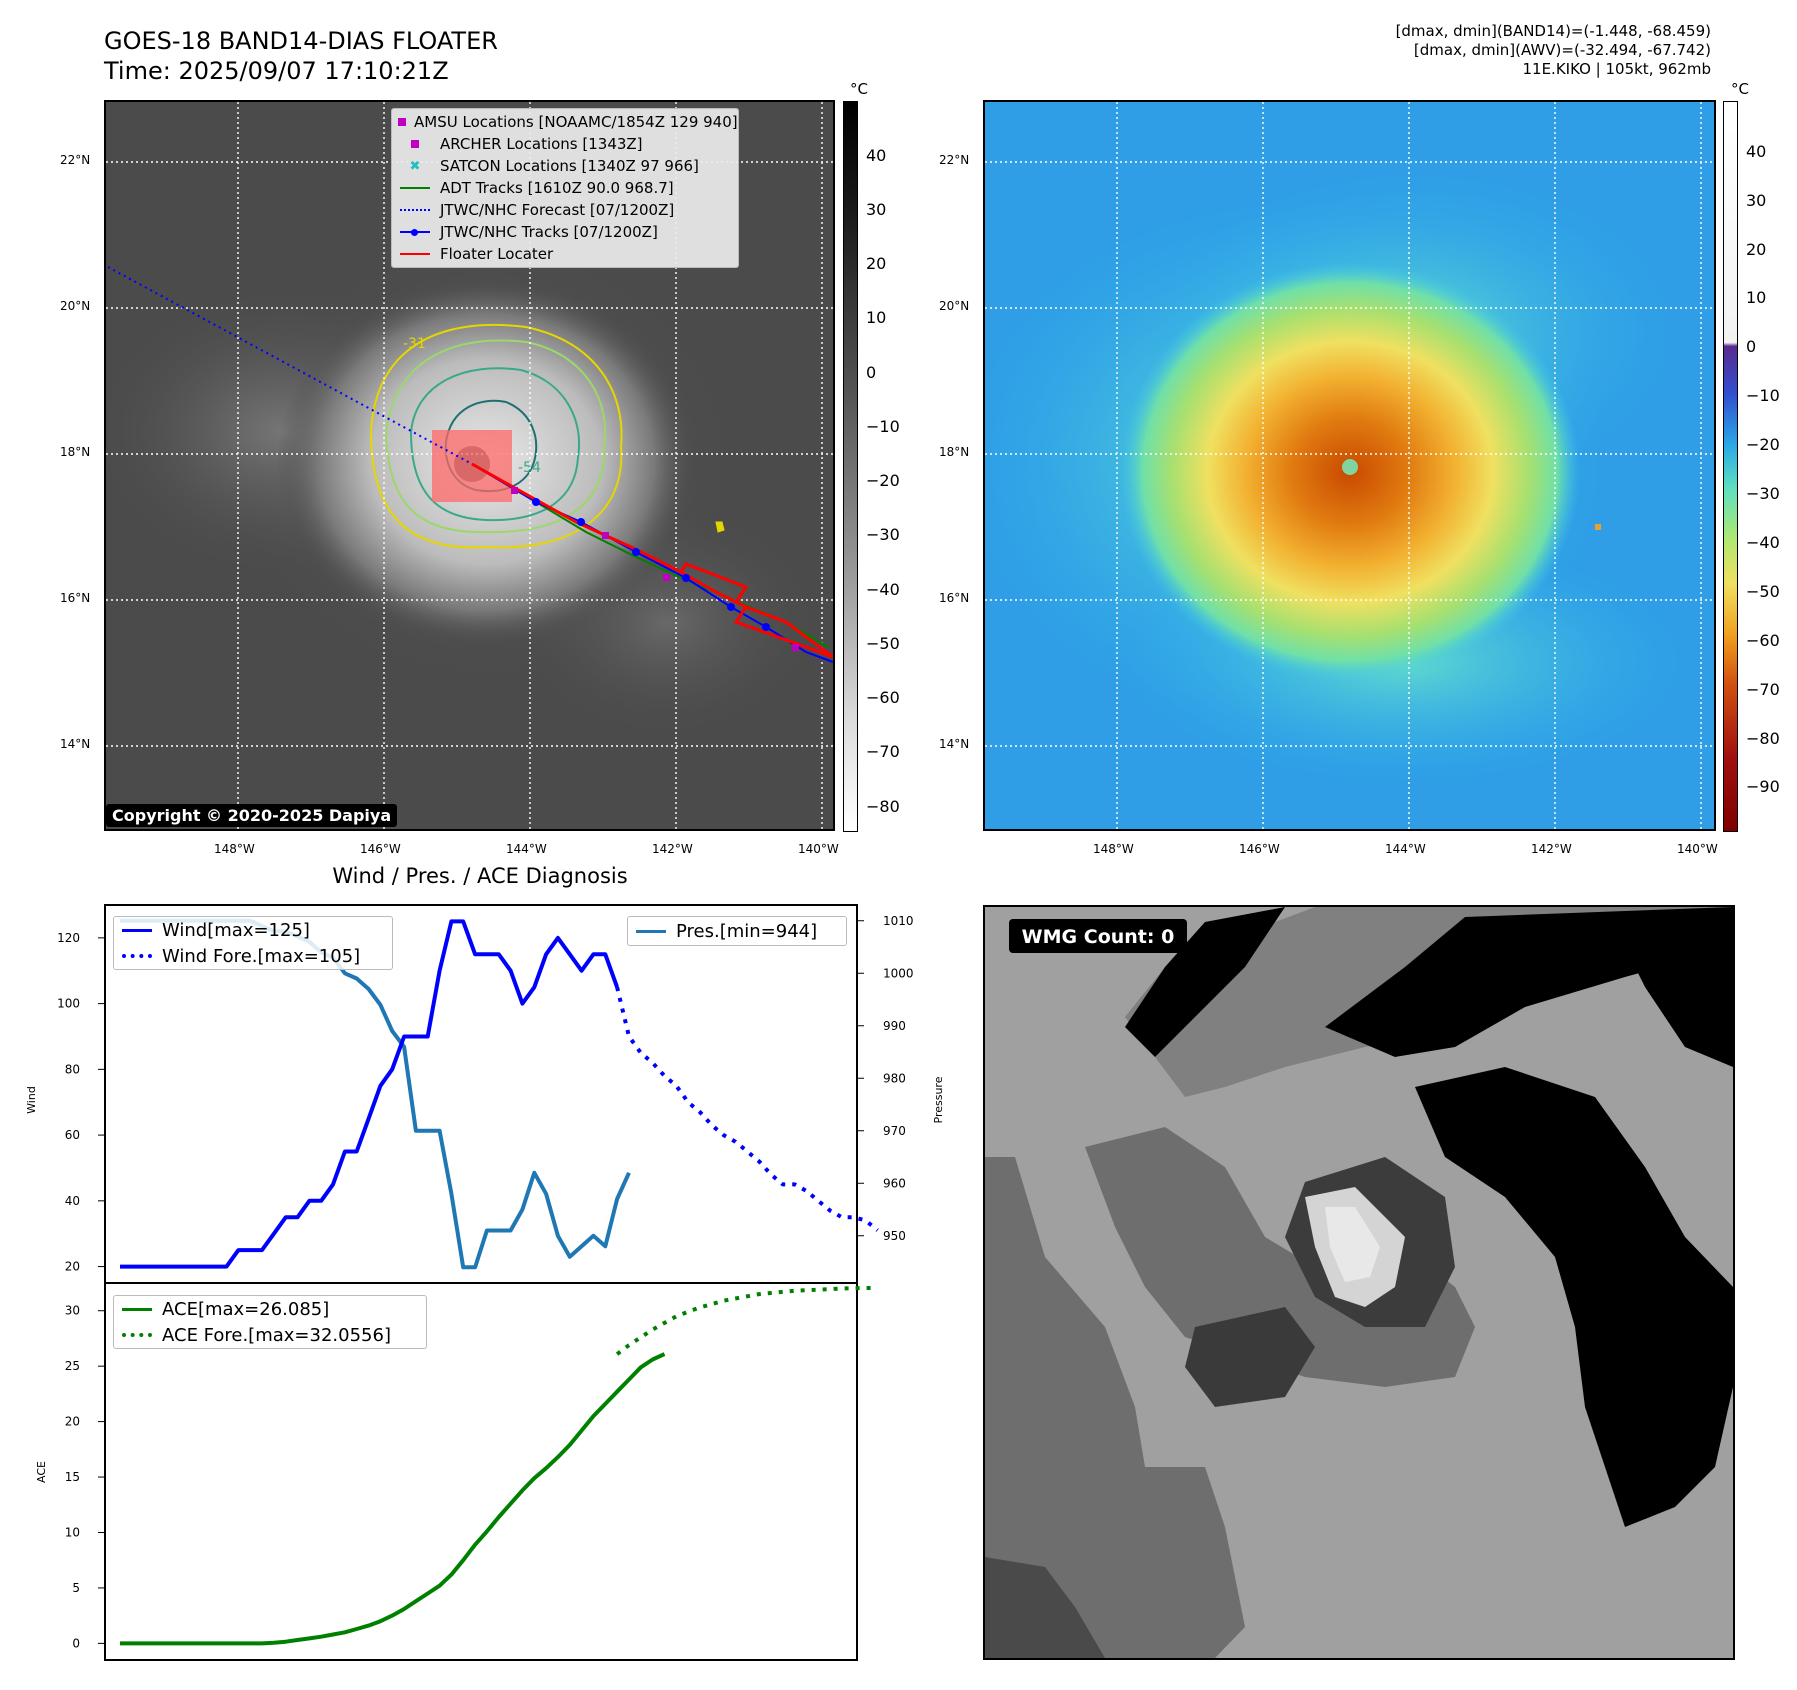 The width and height of the screenshot is (1797, 1690). What do you see at coordinates (72, 1267) in the screenshot?
I see `wind-tick-label: 20` at bounding box center [72, 1267].